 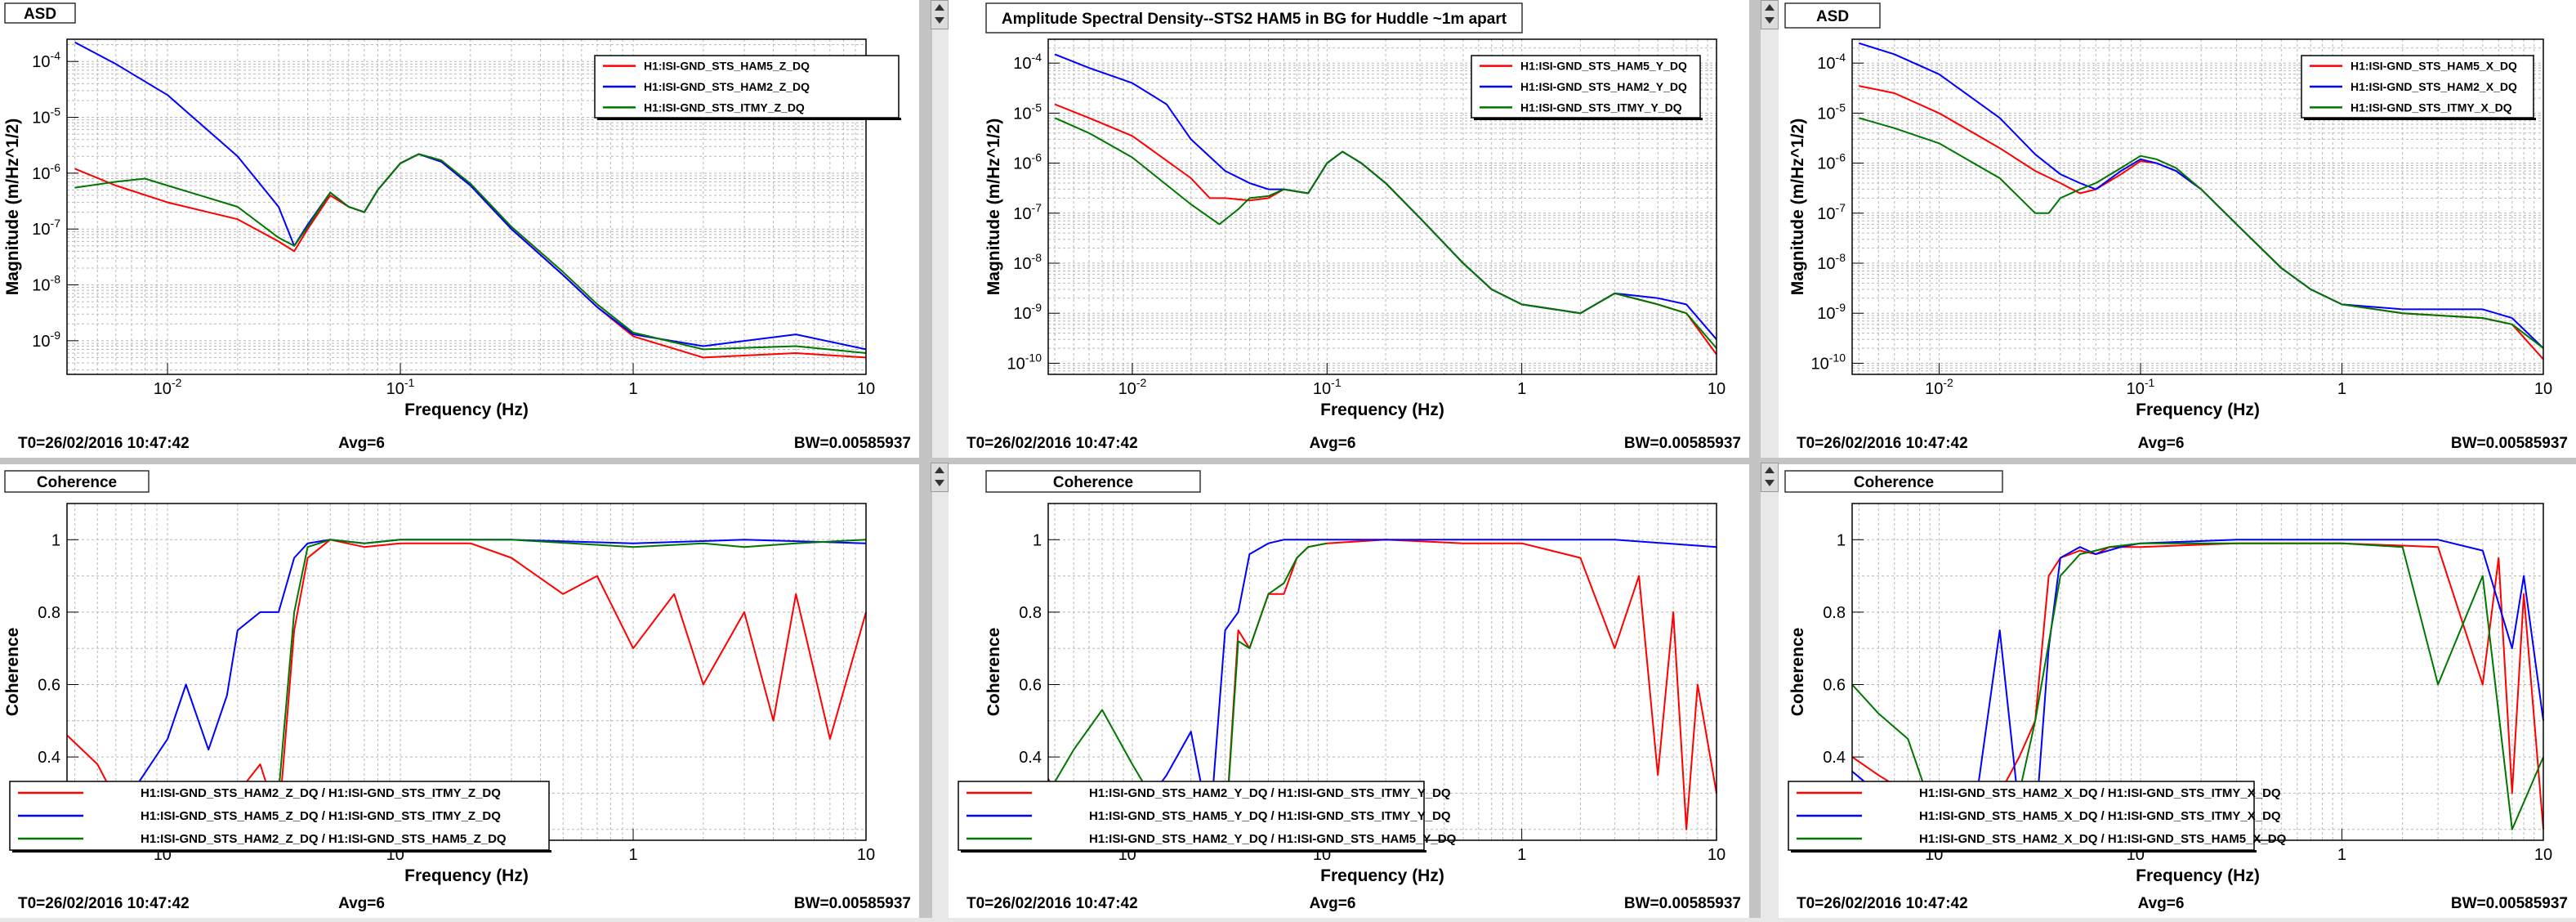 I want to click on tick-marks, so click(x=2198, y=218).